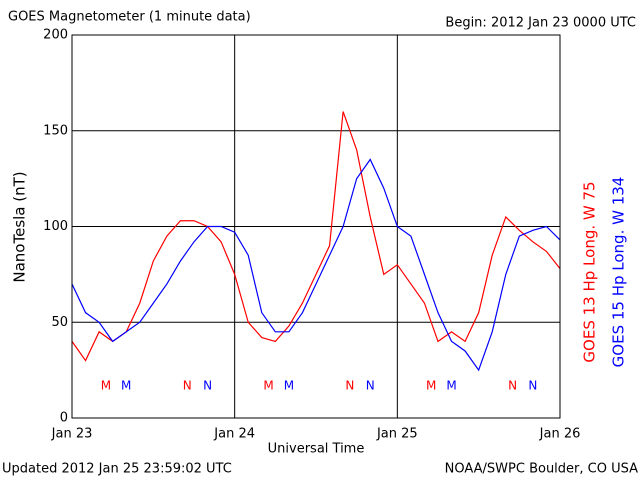  I want to click on footer-left: Updated 2012 Jan 25 23:59:02 UTC, so click(117, 469).